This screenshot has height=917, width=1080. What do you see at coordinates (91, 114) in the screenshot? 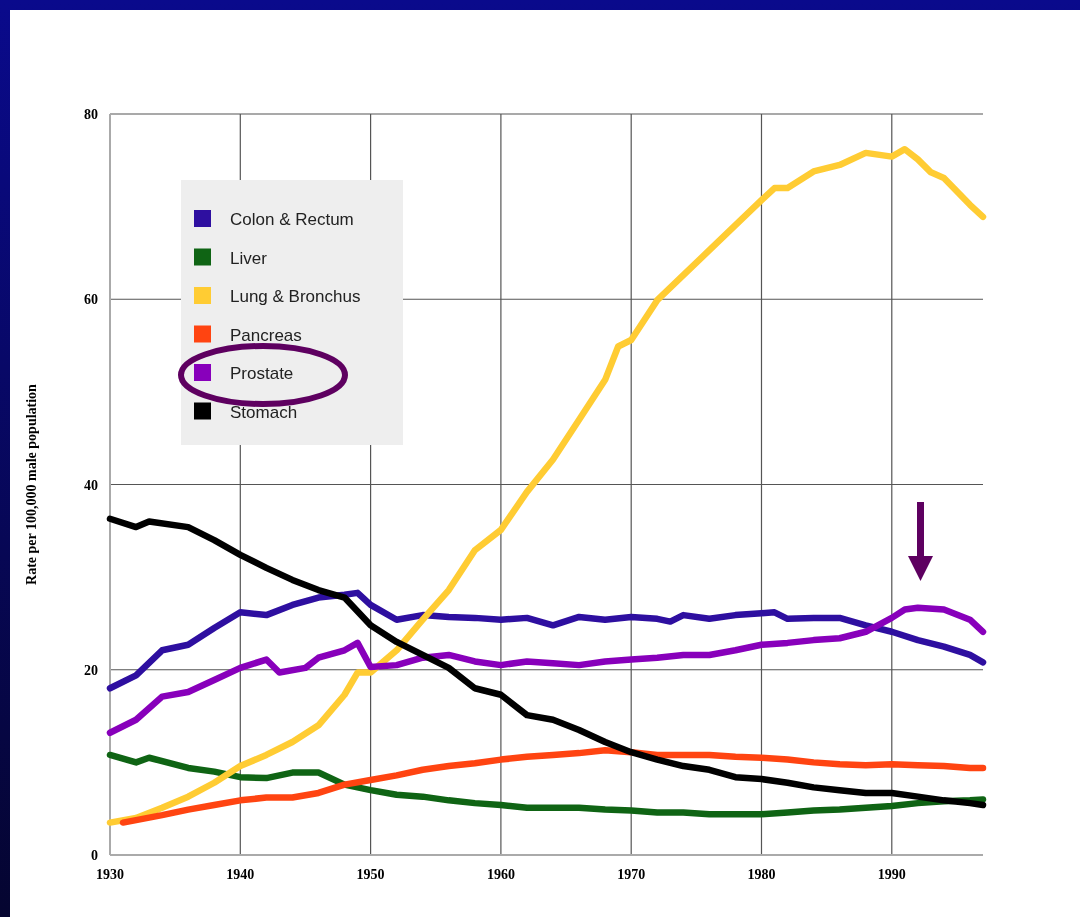
I see `y-tick-label: 80` at bounding box center [91, 114].